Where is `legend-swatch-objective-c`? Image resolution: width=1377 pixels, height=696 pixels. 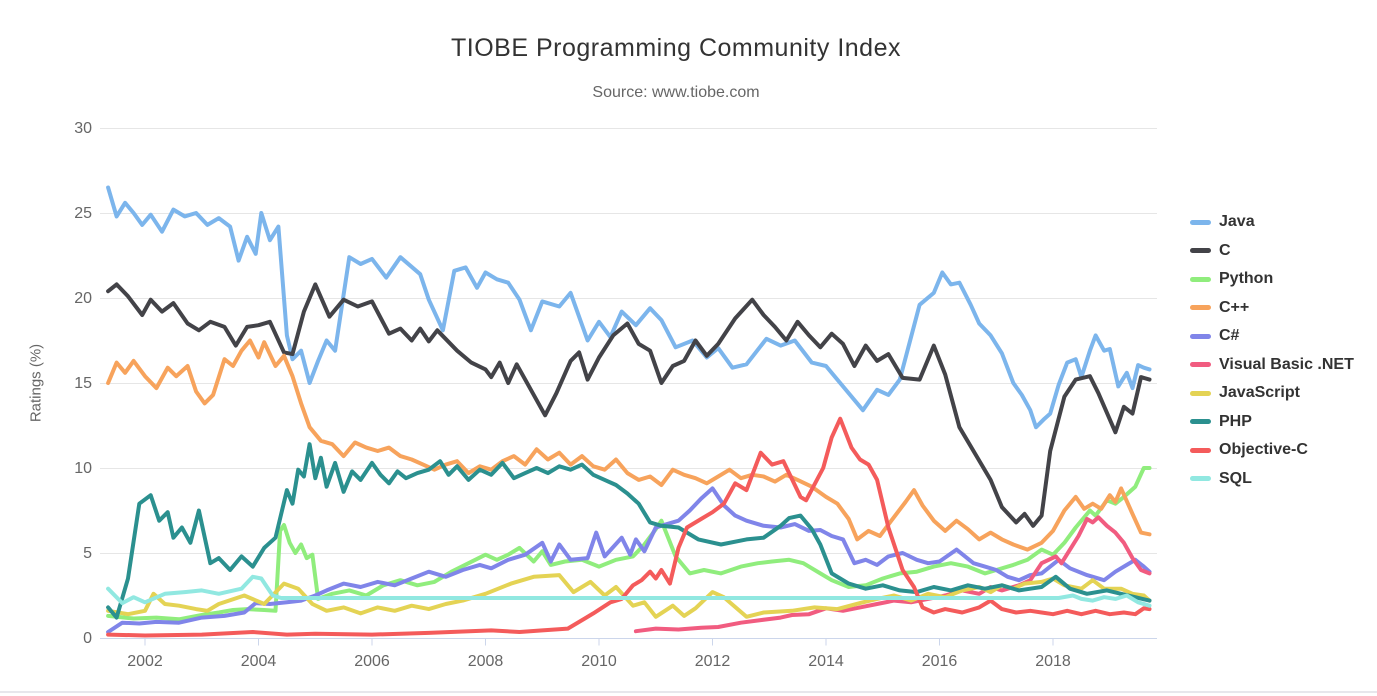 legend-swatch-objective-c is located at coordinates (1200, 450).